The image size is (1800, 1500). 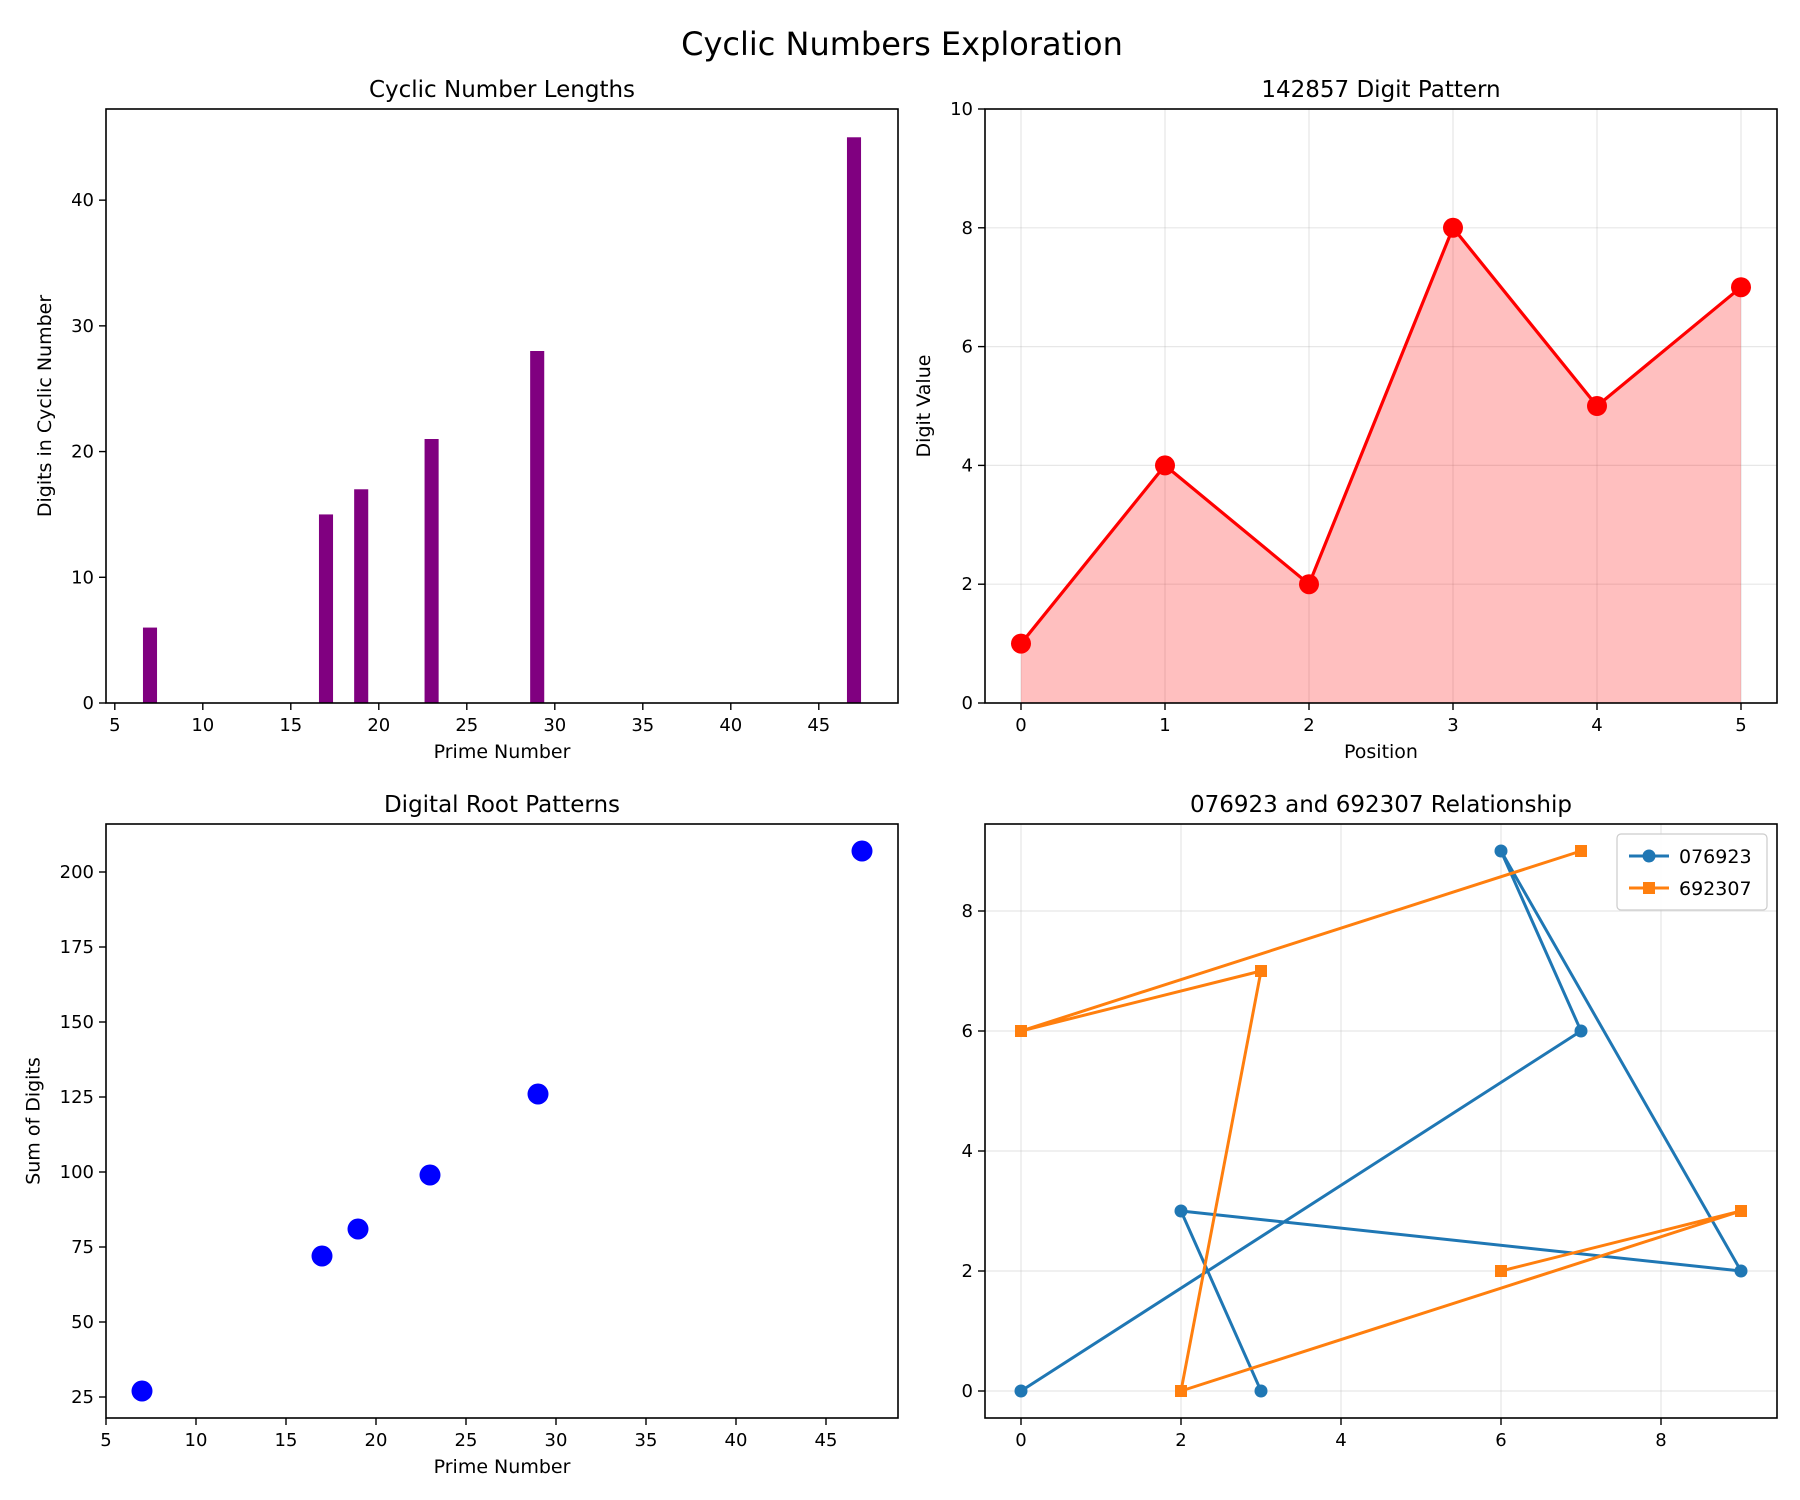 I want to click on y-tick-label: 30, so click(x=82, y=326).